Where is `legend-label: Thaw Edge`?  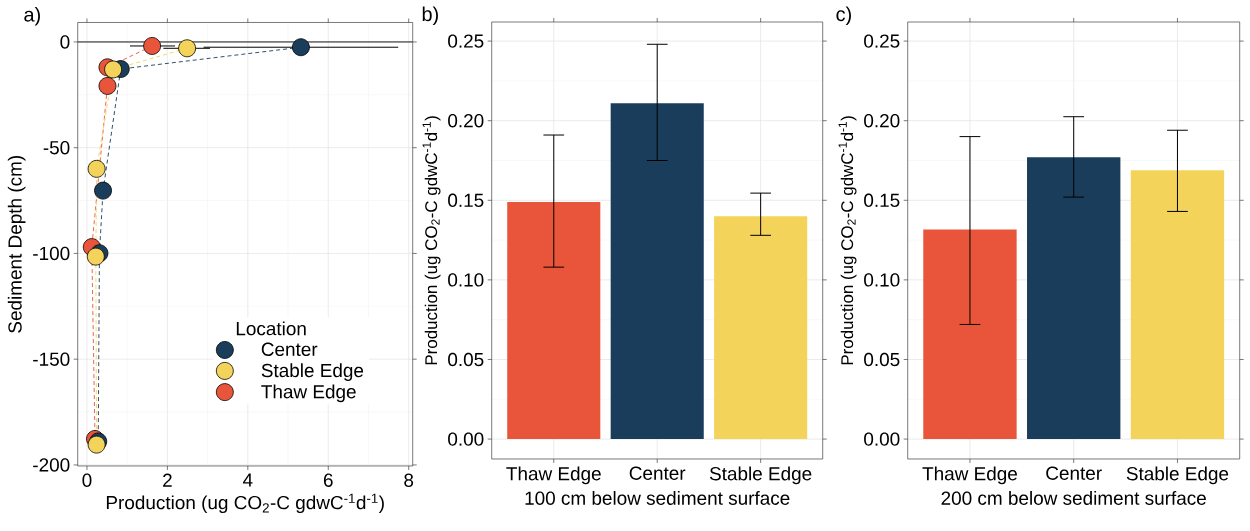
legend-label: Thaw Edge is located at coordinates (308, 393).